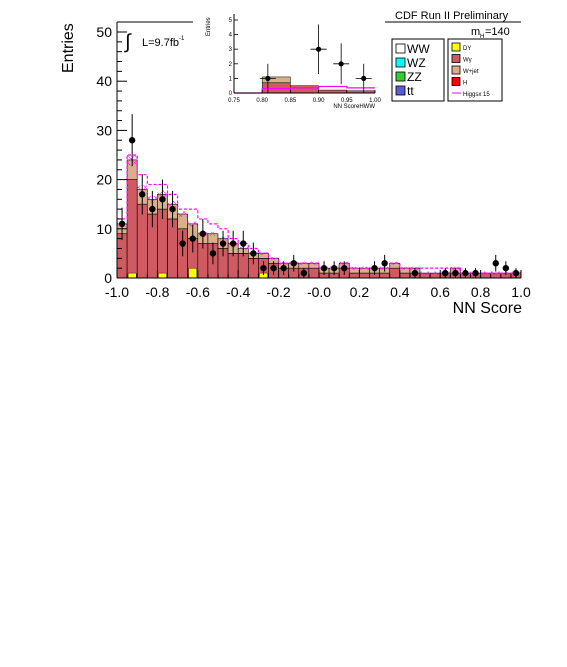 The image size is (567, 667). What do you see at coordinates (117, 292) in the screenshot?
I see `x-tick-label: -1.0` at bounding box center [117, 292].